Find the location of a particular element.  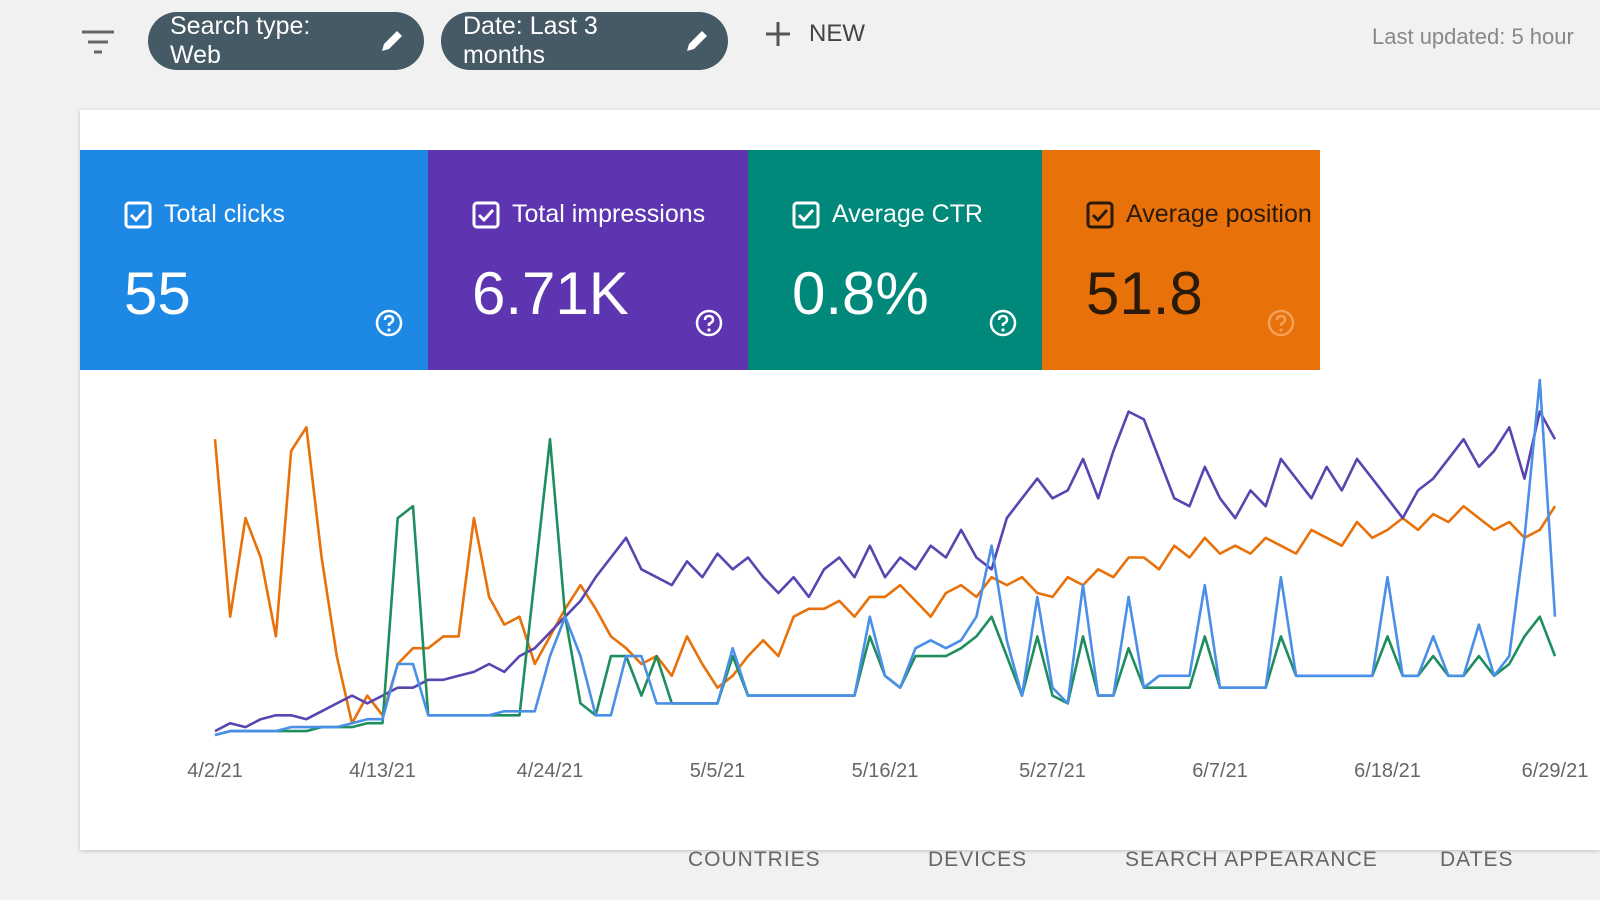

metric-value: 55 is located at coordinates (157, 293).